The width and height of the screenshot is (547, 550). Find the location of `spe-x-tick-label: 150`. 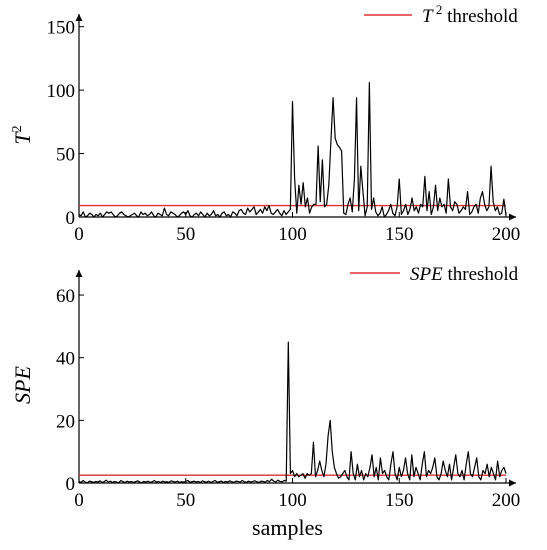

spe-x-tick-label: 150 is located at coordinates (399, 500).